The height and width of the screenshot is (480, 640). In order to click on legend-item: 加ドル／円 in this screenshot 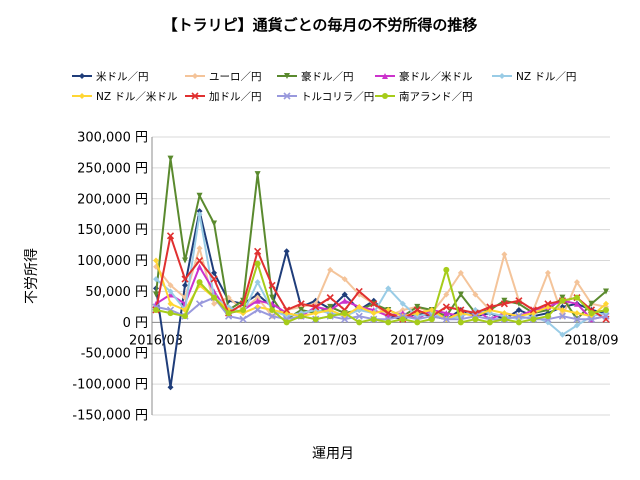, I will do `click(223, 97)`.